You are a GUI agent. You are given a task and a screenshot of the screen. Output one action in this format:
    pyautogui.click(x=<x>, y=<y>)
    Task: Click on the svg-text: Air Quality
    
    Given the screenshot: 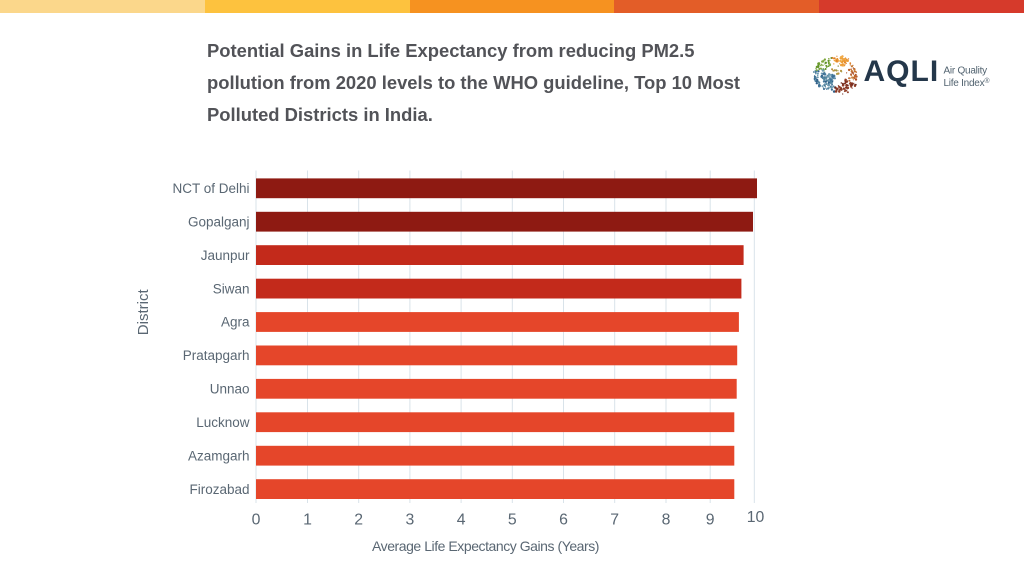 What is the action you would take?
    pyautogui.click(x=966, y=71)
    